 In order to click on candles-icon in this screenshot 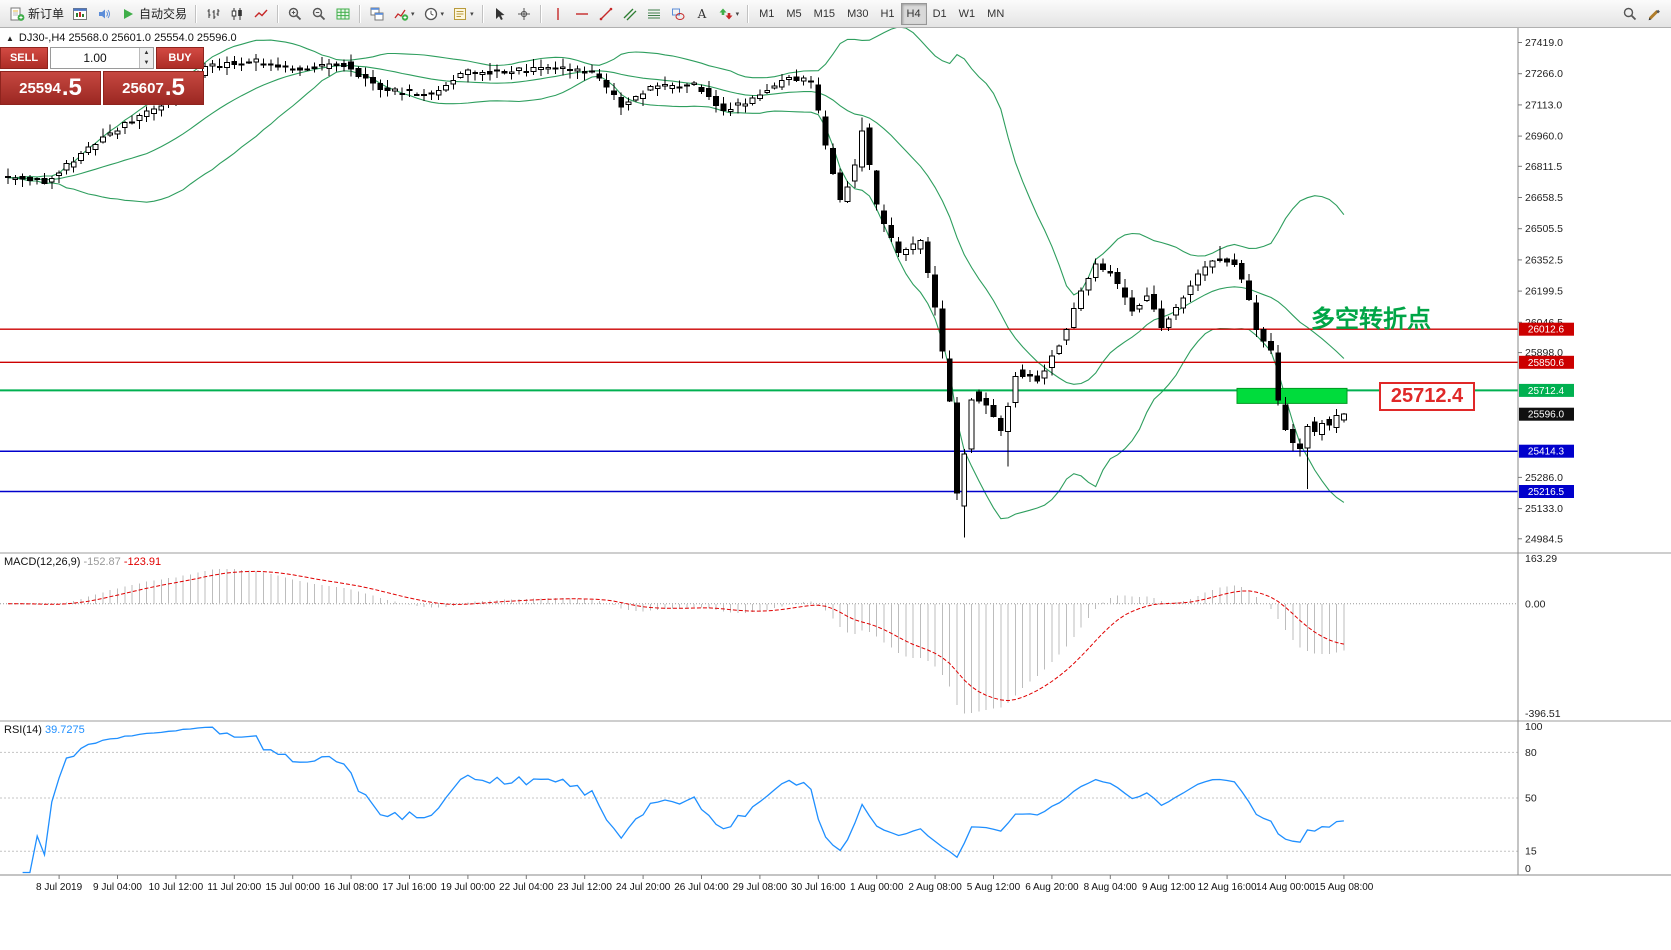, I will do `click(237, 14)`.